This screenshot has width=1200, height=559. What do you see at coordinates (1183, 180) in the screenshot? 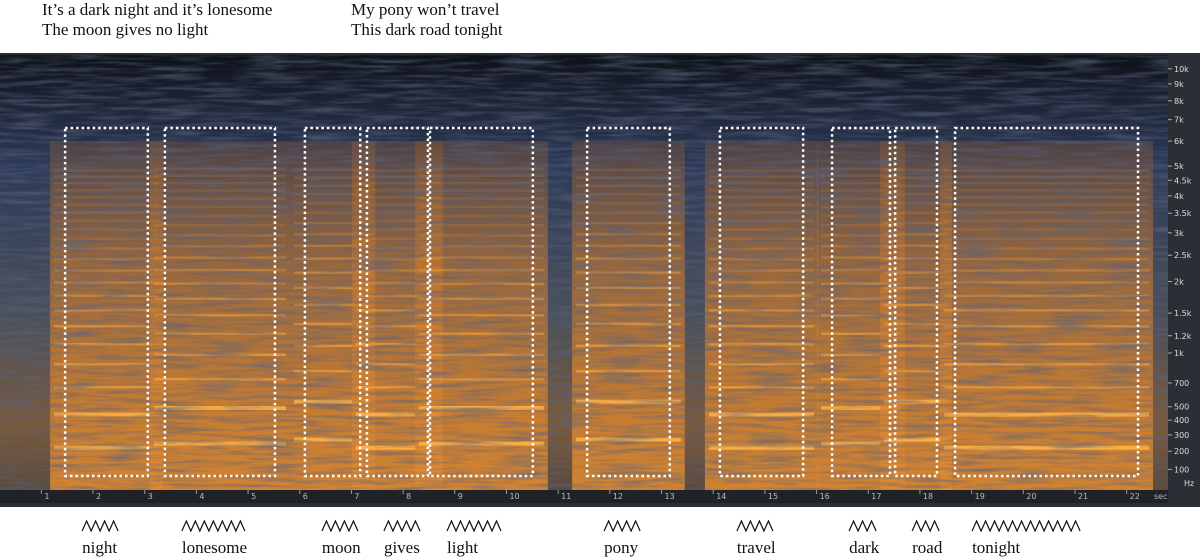
I see `y-tick-label: 4.5k` at bounding box center [1183, 180].